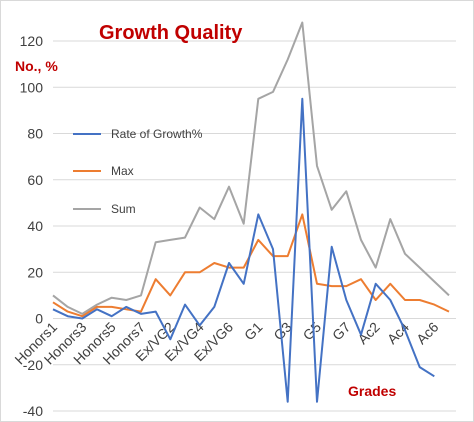 Image resolution: width=474 pixels, height=422 pixels. I want to click on y-tick-label: 80, so click(35, 134).